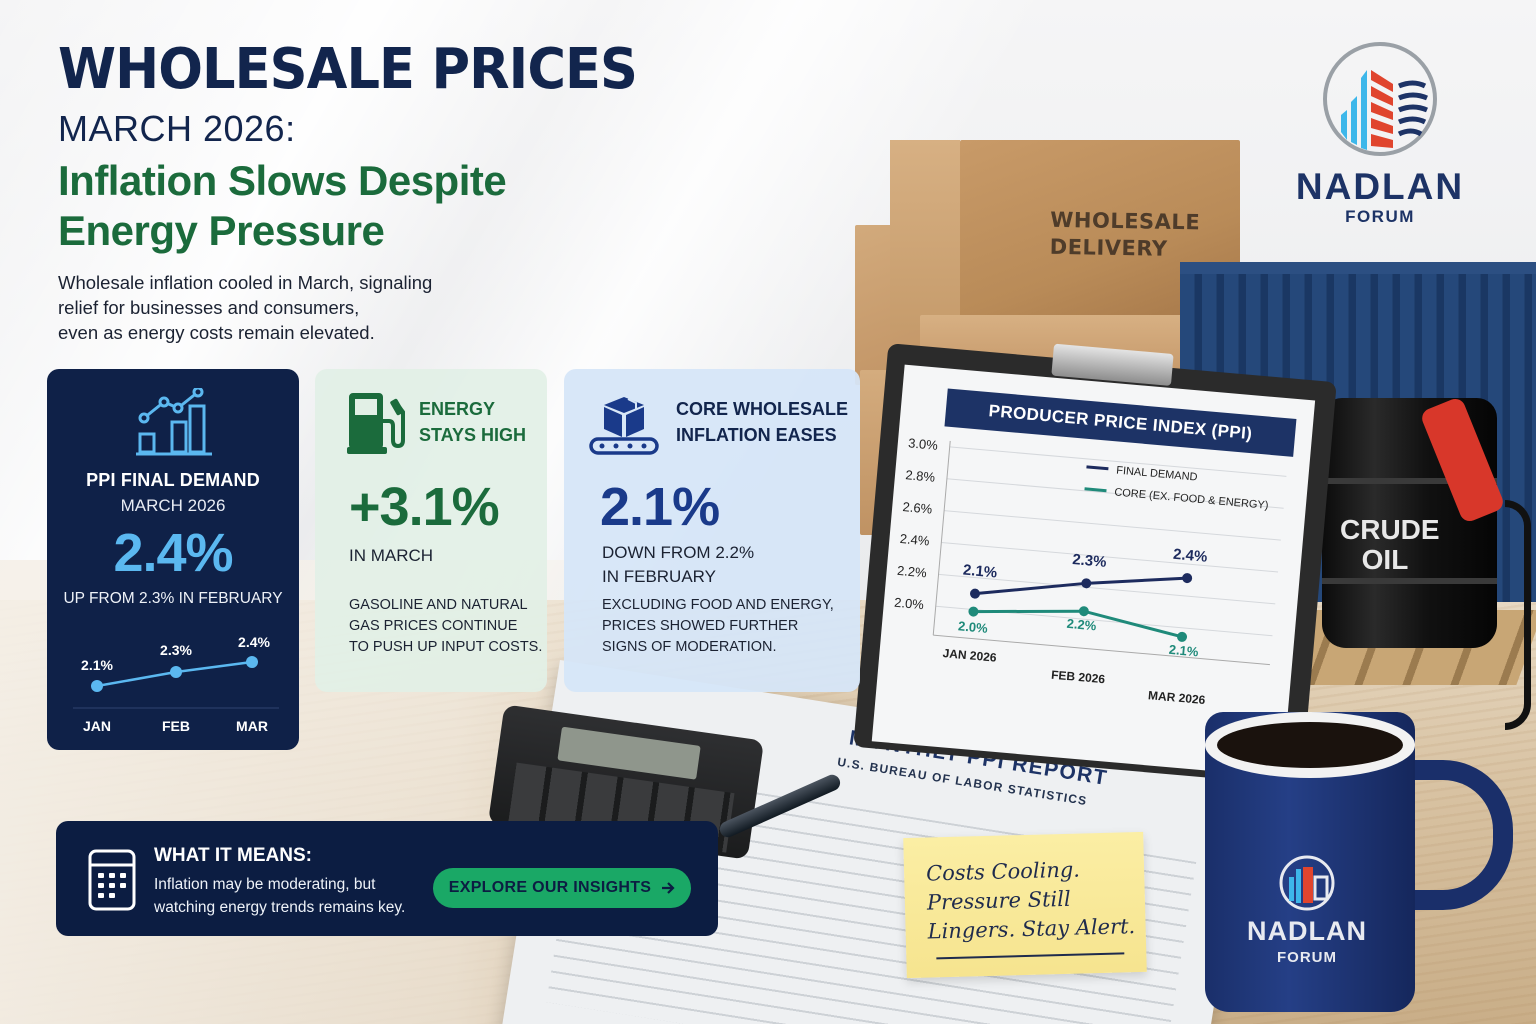  I want to click on subtitle-line: Inflation Slows Despite, so click(282, 180).